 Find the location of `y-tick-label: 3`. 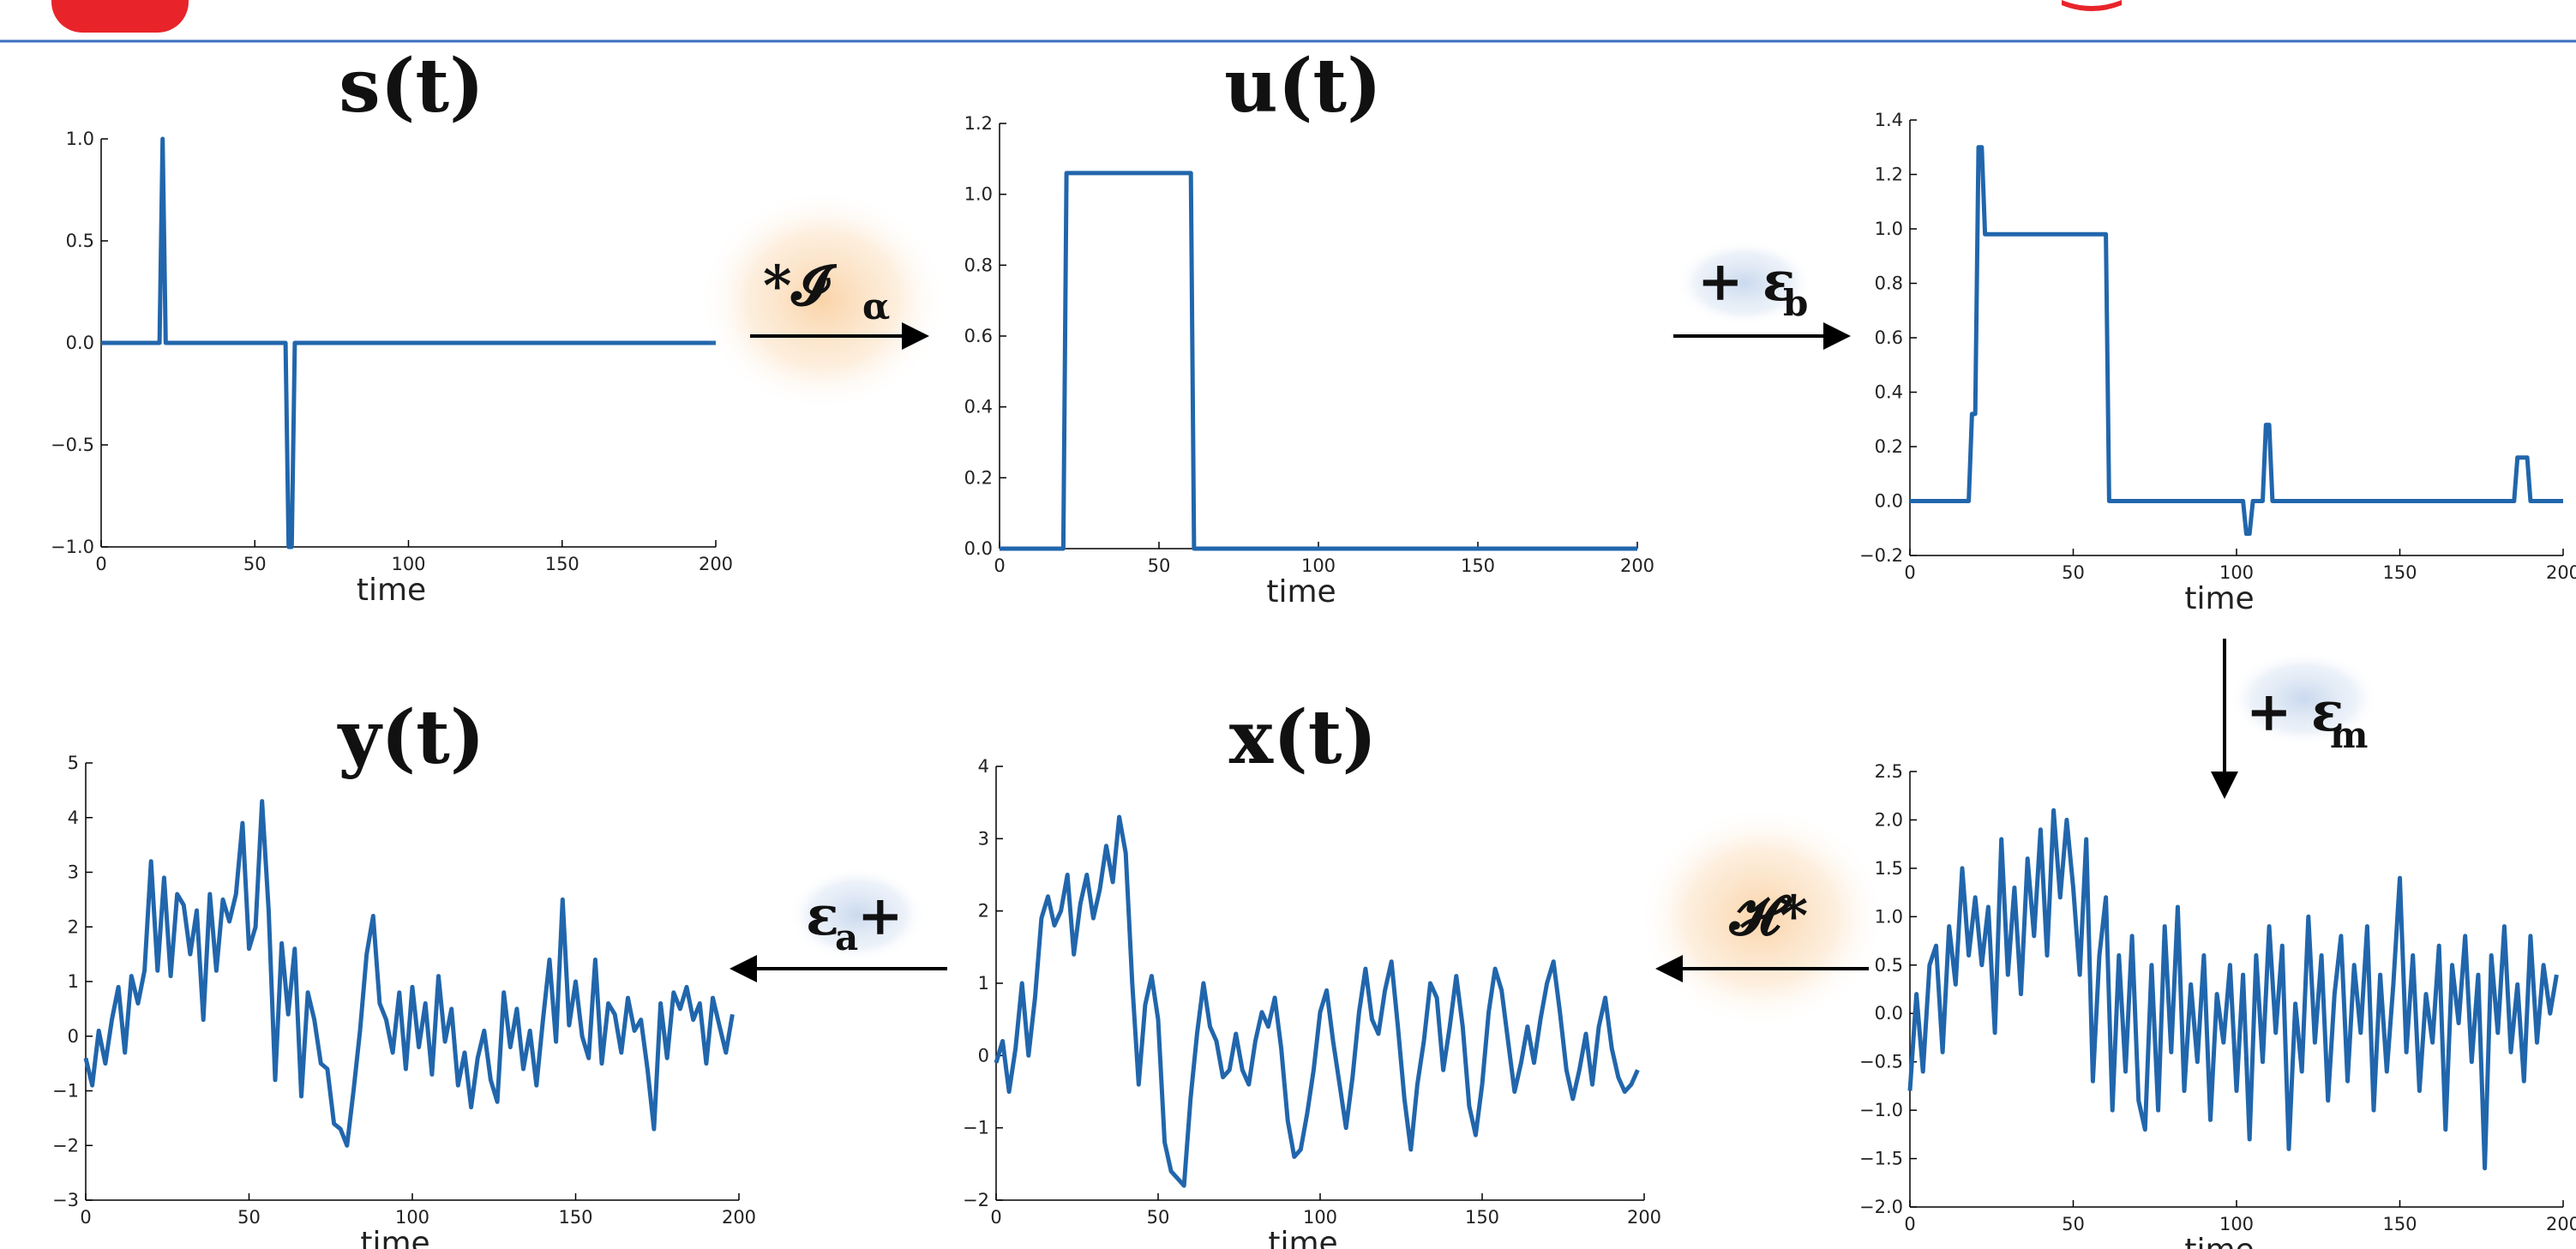

y-tick-label: 3 is located at coordinates (983, 838).